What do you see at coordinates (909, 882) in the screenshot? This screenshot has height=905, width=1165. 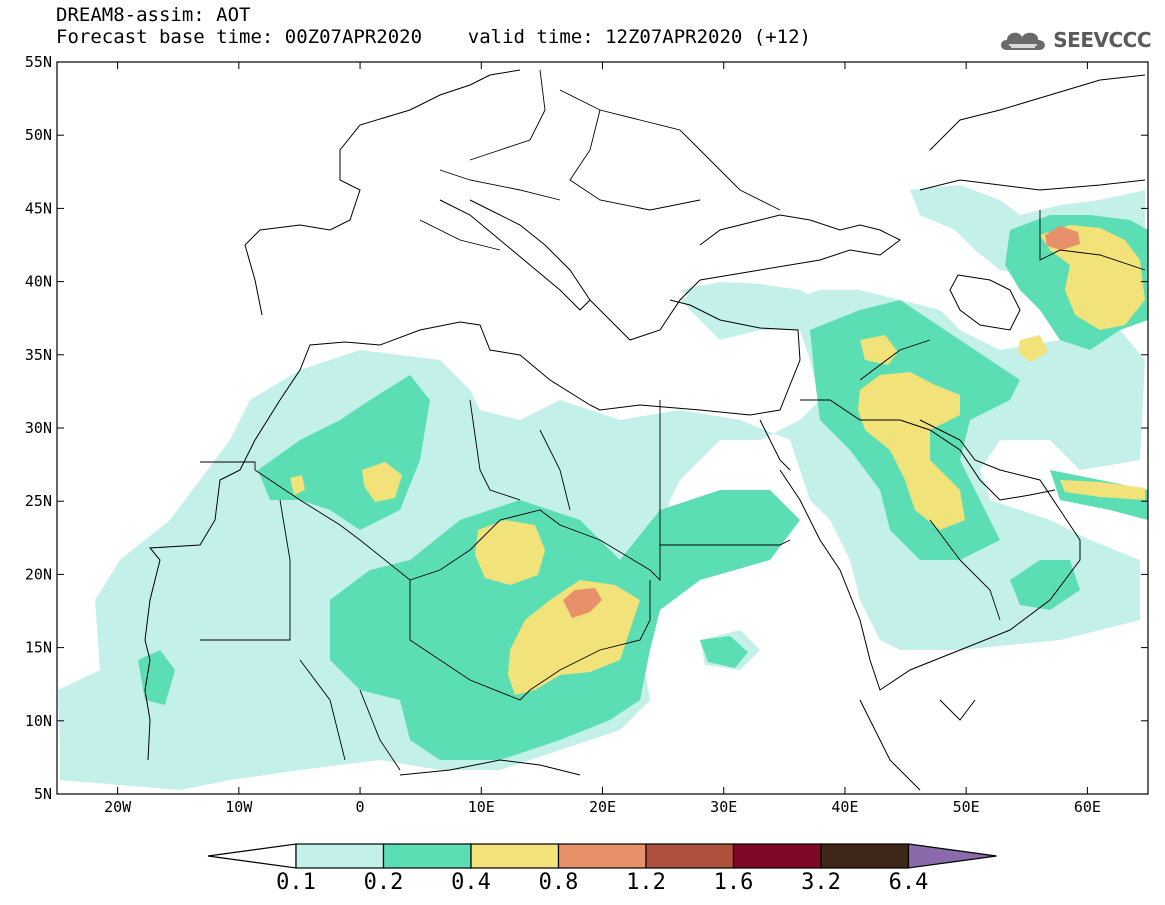 I see `colorbar-level-label: 6.4` at bounding box center [909, 882].